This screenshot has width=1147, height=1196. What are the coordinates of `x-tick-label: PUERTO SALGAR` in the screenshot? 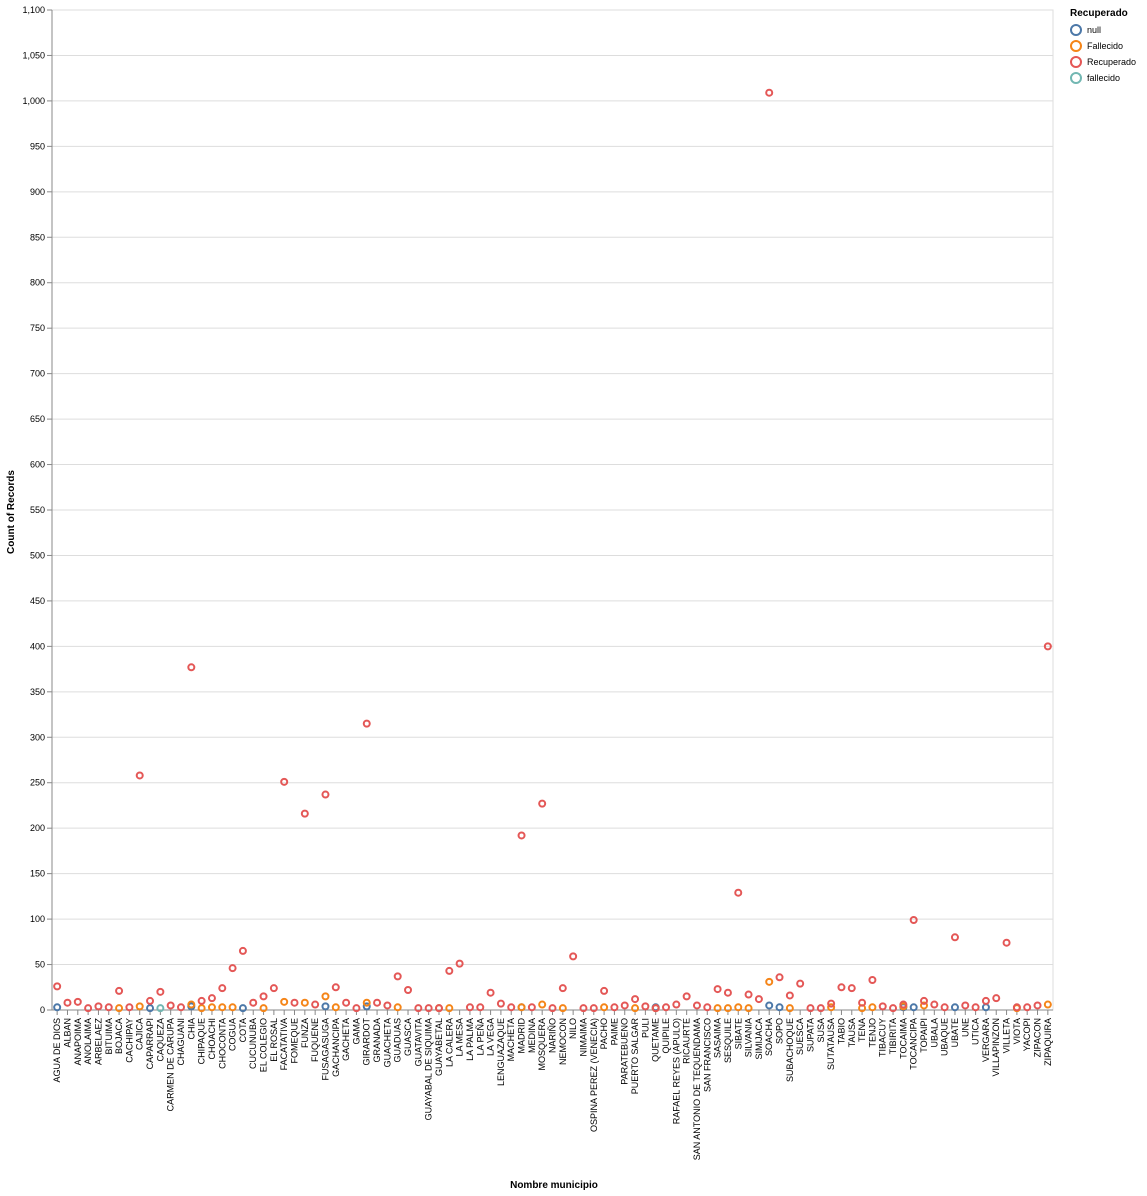 It's located at (635, 1056).